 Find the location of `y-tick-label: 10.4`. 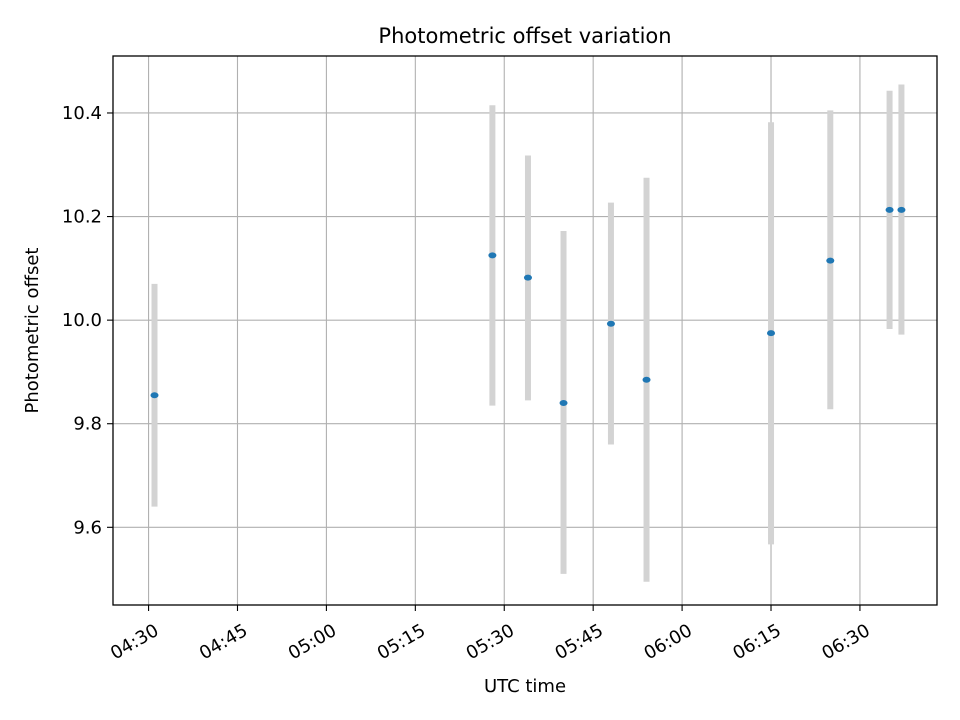

y-tick-label: 10.4 is located at coordinates (82, 113).